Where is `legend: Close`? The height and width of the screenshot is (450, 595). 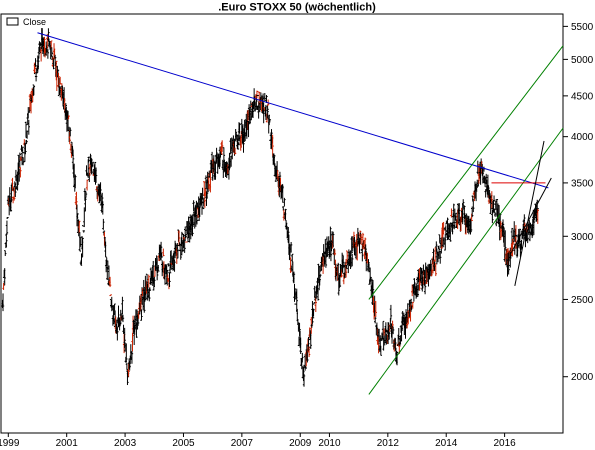
legend: Close is located at coordinates (26, 22).